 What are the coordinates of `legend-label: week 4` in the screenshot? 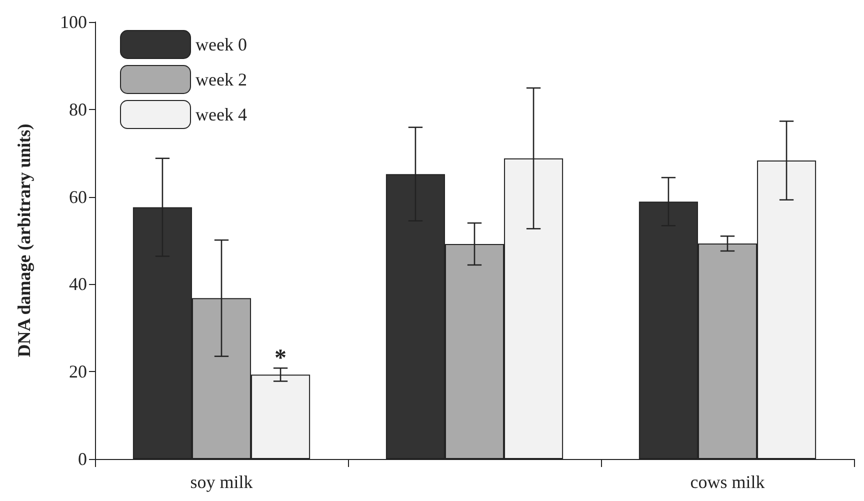 It's located at (221, 114).